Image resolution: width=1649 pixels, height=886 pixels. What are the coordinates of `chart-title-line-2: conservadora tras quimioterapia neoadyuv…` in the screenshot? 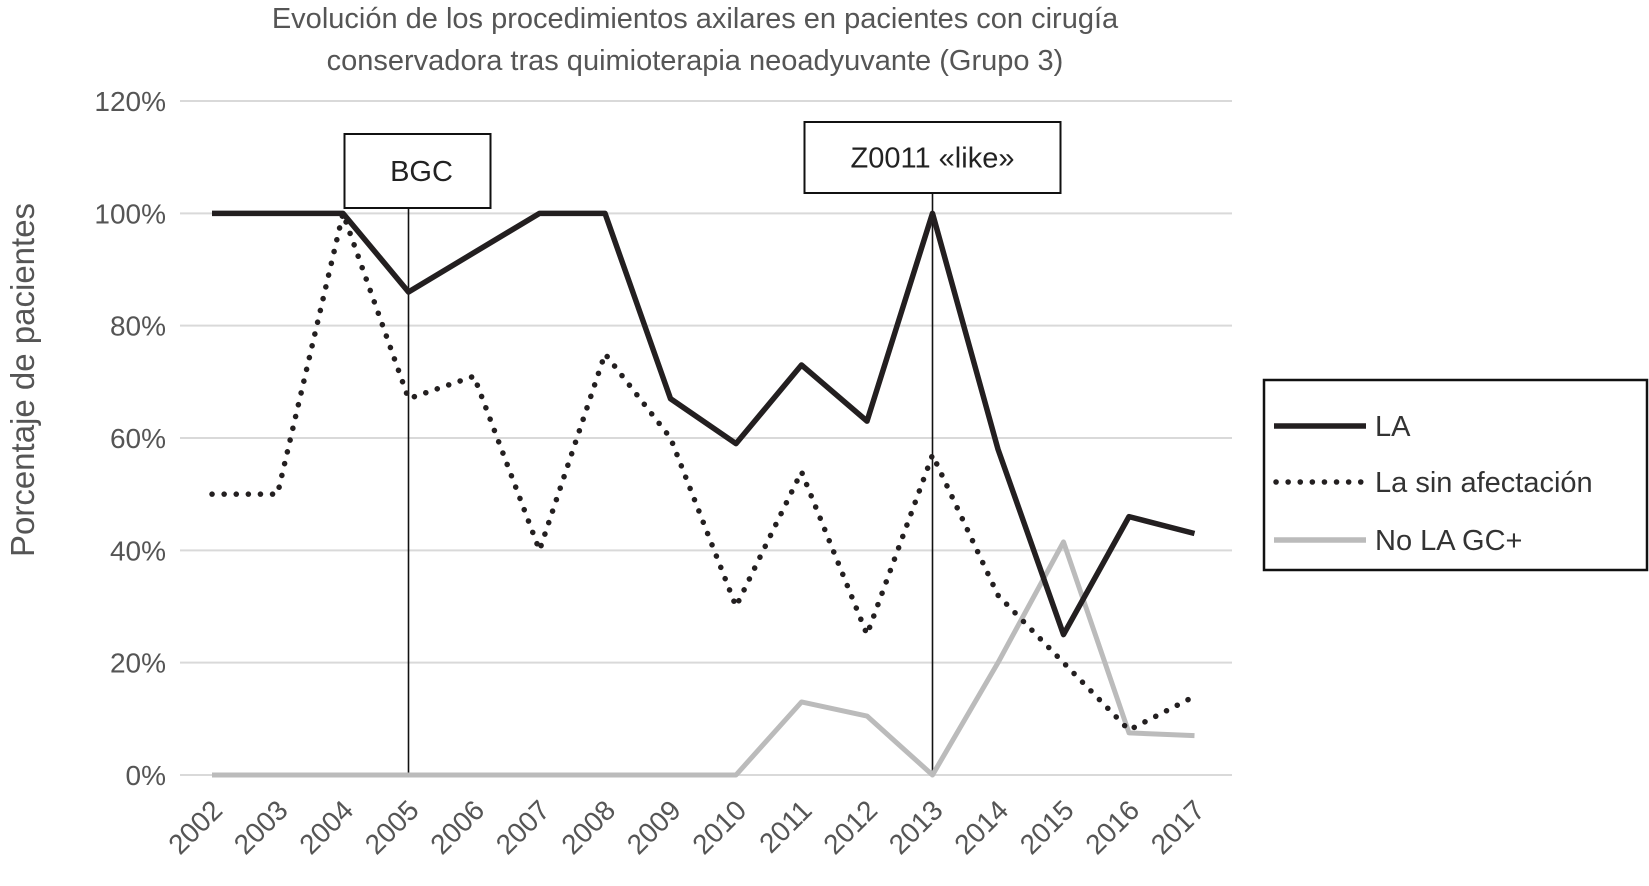 It's located at (695, 61).